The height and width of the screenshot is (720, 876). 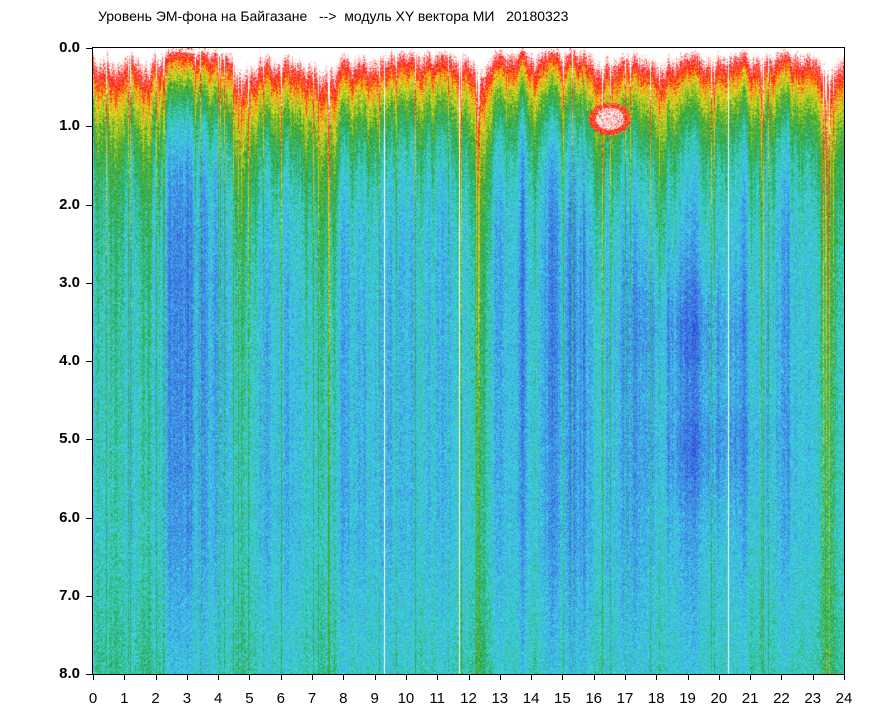 What do you see at coordinates (562, 698) in the screenshot?
I see `x-tick-label: 15` at bounding box center [562, 698].